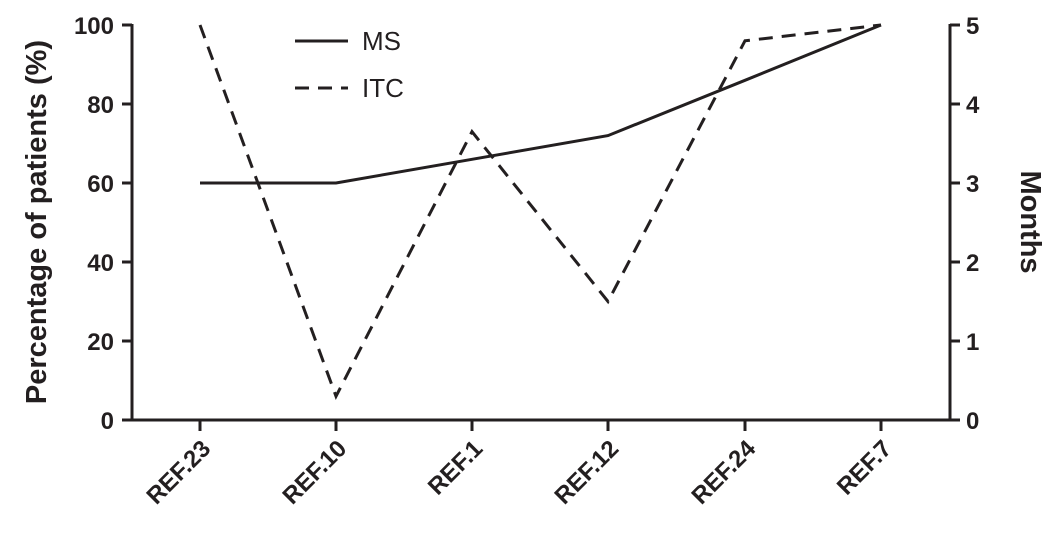 The image size is (1063, 542). What do you see at coordinates (107, 421) in the screenshot?
I see `left-tick-label: 0` at bounding box center [107, 421].